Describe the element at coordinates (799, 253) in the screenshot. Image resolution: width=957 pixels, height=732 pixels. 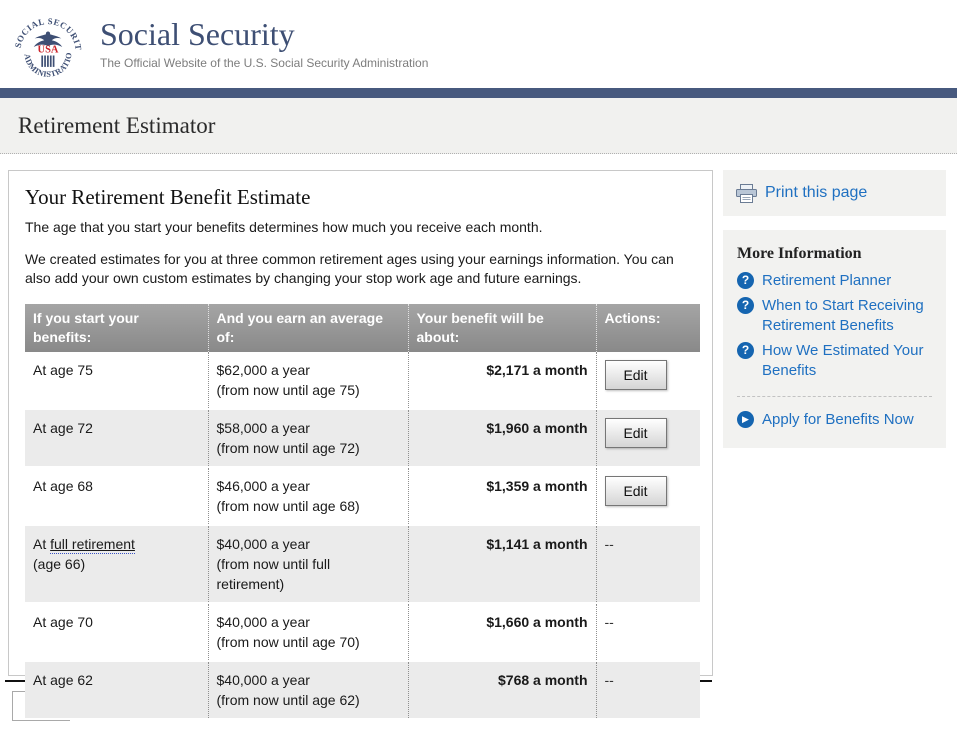
I see `more-information-heading: More Information` at that location.